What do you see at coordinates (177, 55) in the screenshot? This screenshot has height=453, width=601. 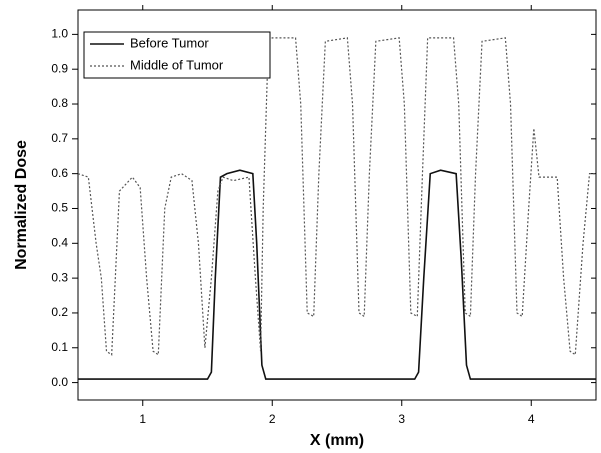 I see `legend-box` at bounding box center [177, 55].